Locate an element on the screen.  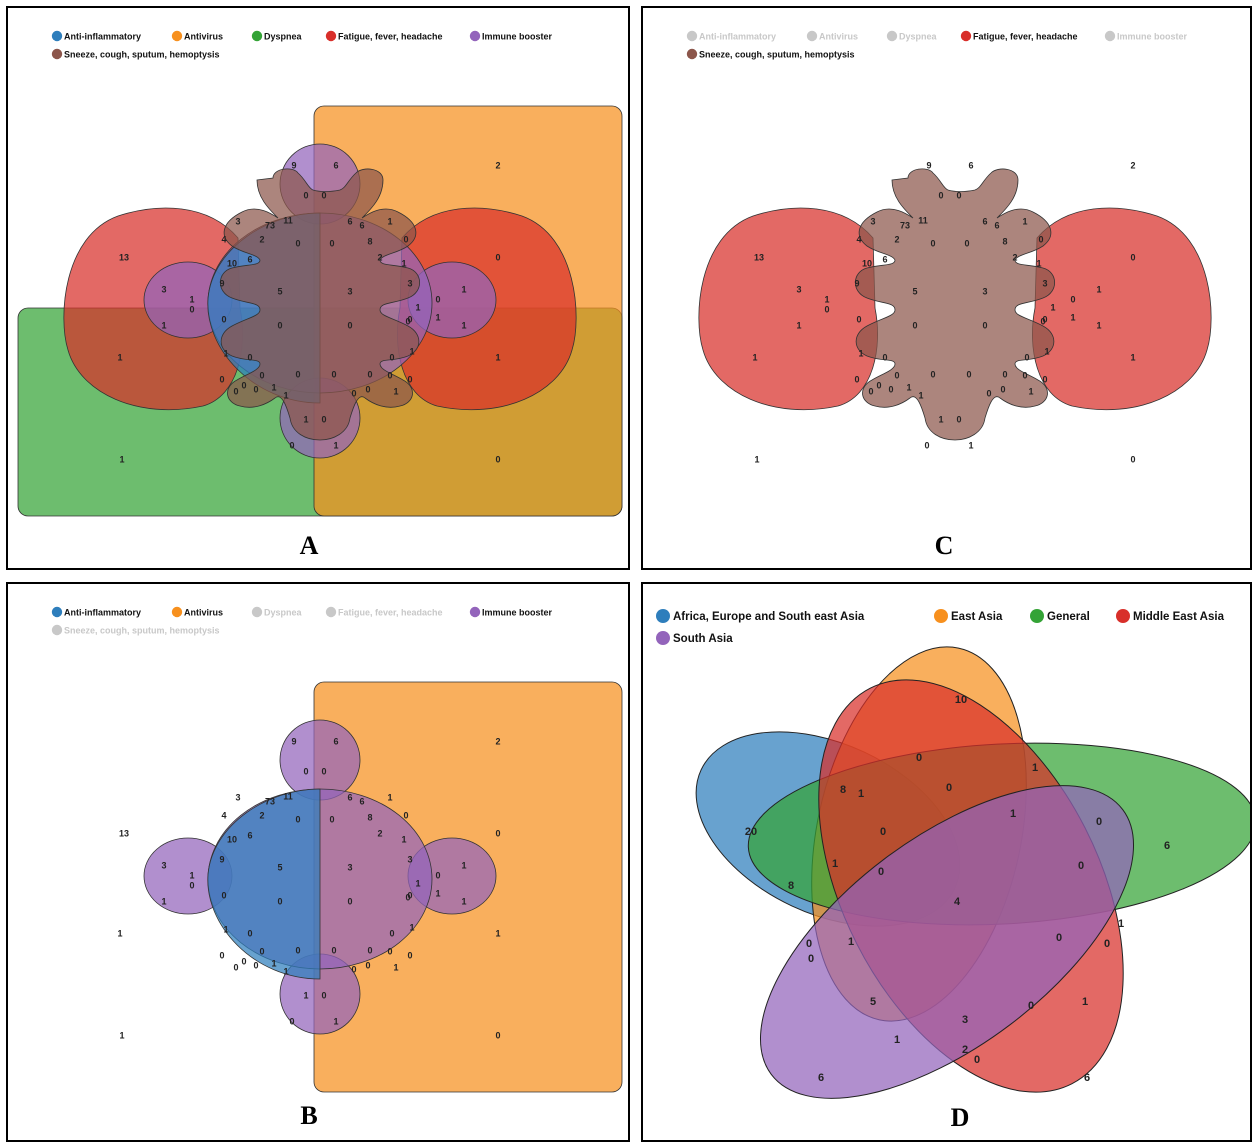
region-count-24: 3 is located at coordinates (163, 865).